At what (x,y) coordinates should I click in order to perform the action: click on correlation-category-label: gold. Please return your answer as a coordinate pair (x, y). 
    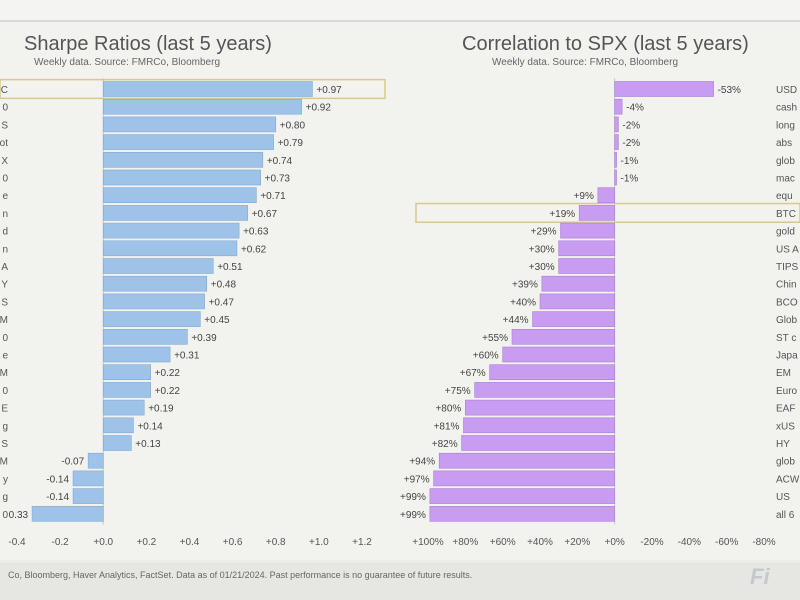
    Looking at the image, I should click on (785, 232).